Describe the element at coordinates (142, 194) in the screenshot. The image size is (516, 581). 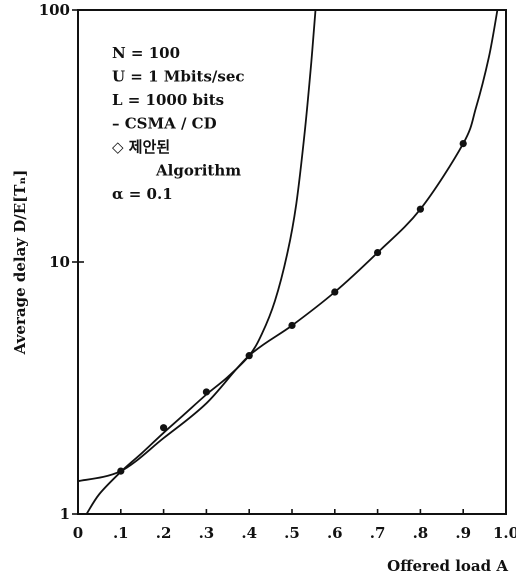
I see `legend-line: α = 0.1` at that location.